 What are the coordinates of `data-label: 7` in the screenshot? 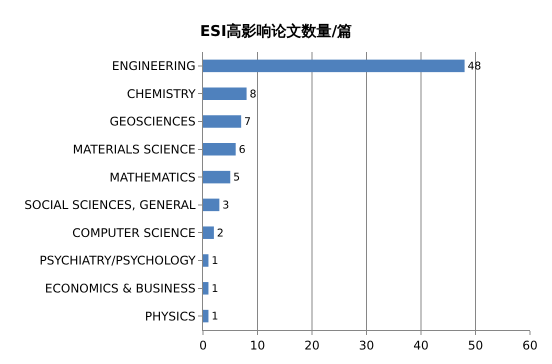 It's located at (247, 121).